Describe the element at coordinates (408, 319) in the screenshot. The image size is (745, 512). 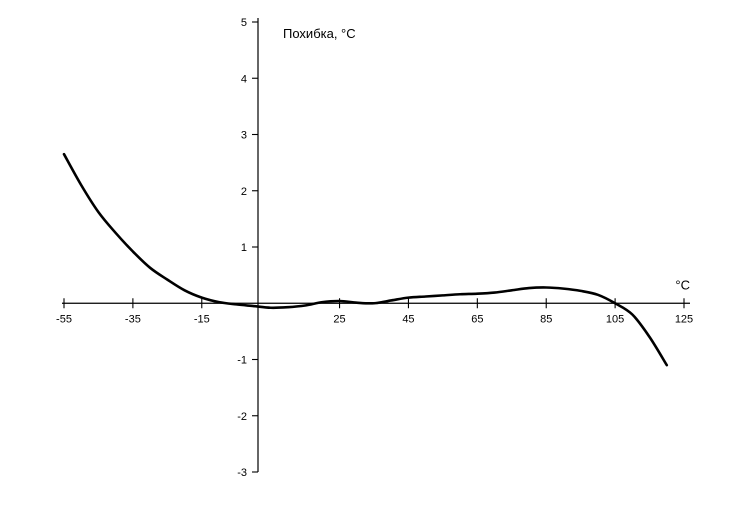
I see `x-tick-label-4: 45` at that location.